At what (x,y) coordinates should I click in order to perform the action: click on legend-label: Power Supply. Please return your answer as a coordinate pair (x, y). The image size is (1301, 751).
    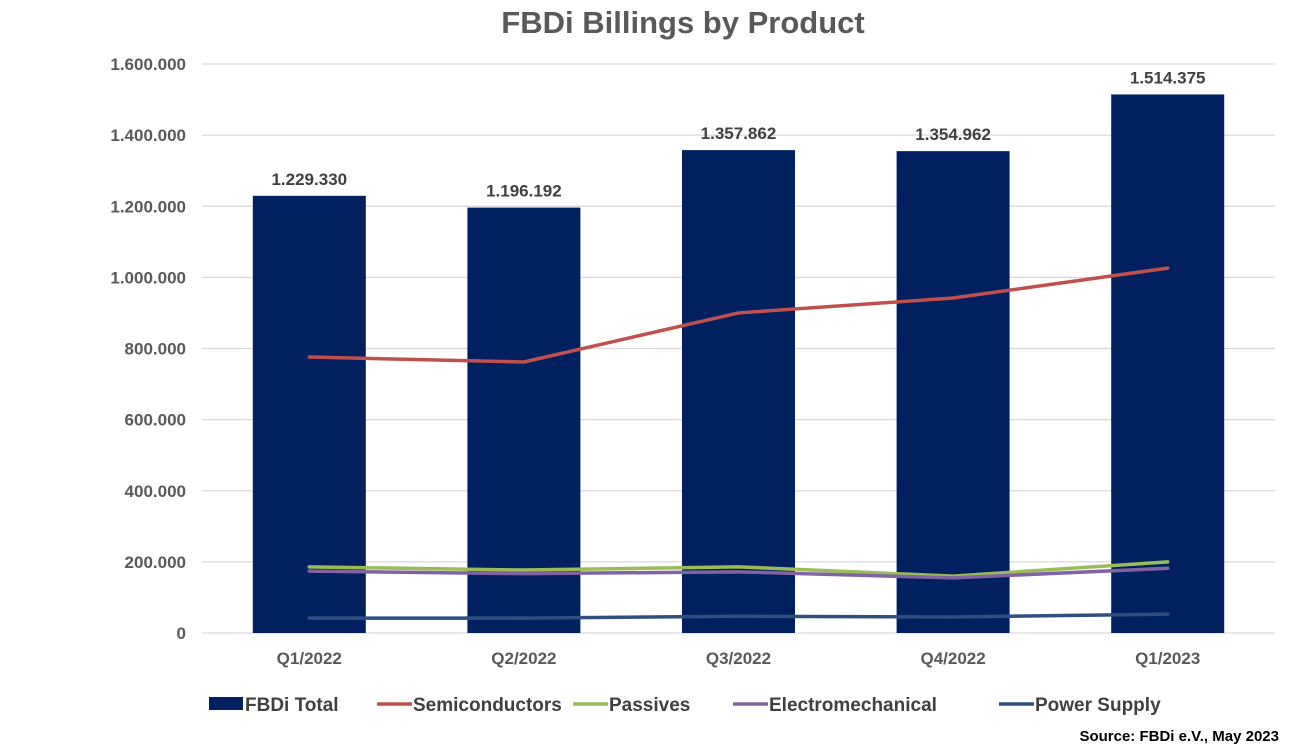
    Looking at the image, I should click on (1098, 705).